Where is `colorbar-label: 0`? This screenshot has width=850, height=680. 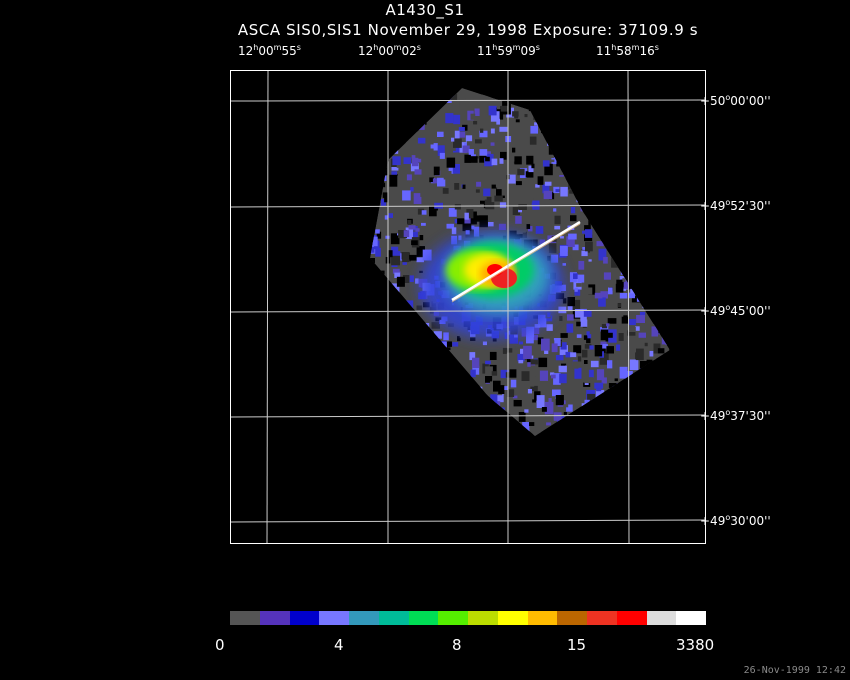 colorbar-label: 0 is located at coordinates (220, 645).